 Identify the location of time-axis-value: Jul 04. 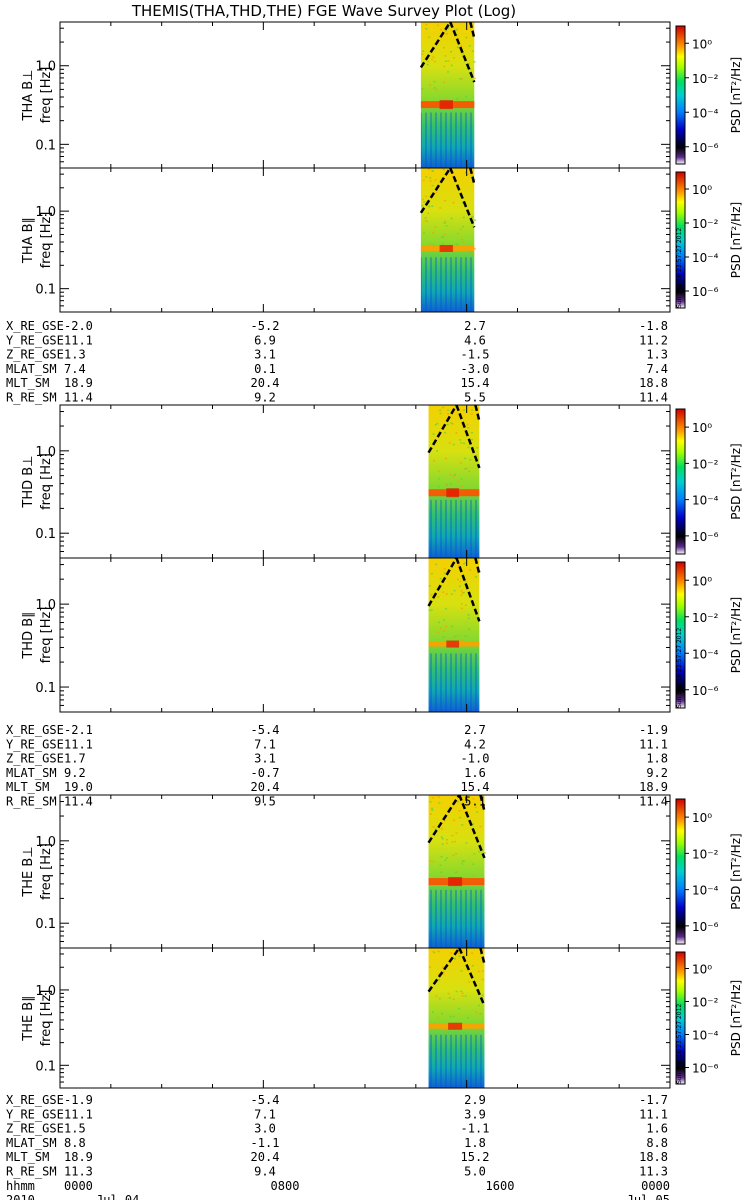
(117, 1196).